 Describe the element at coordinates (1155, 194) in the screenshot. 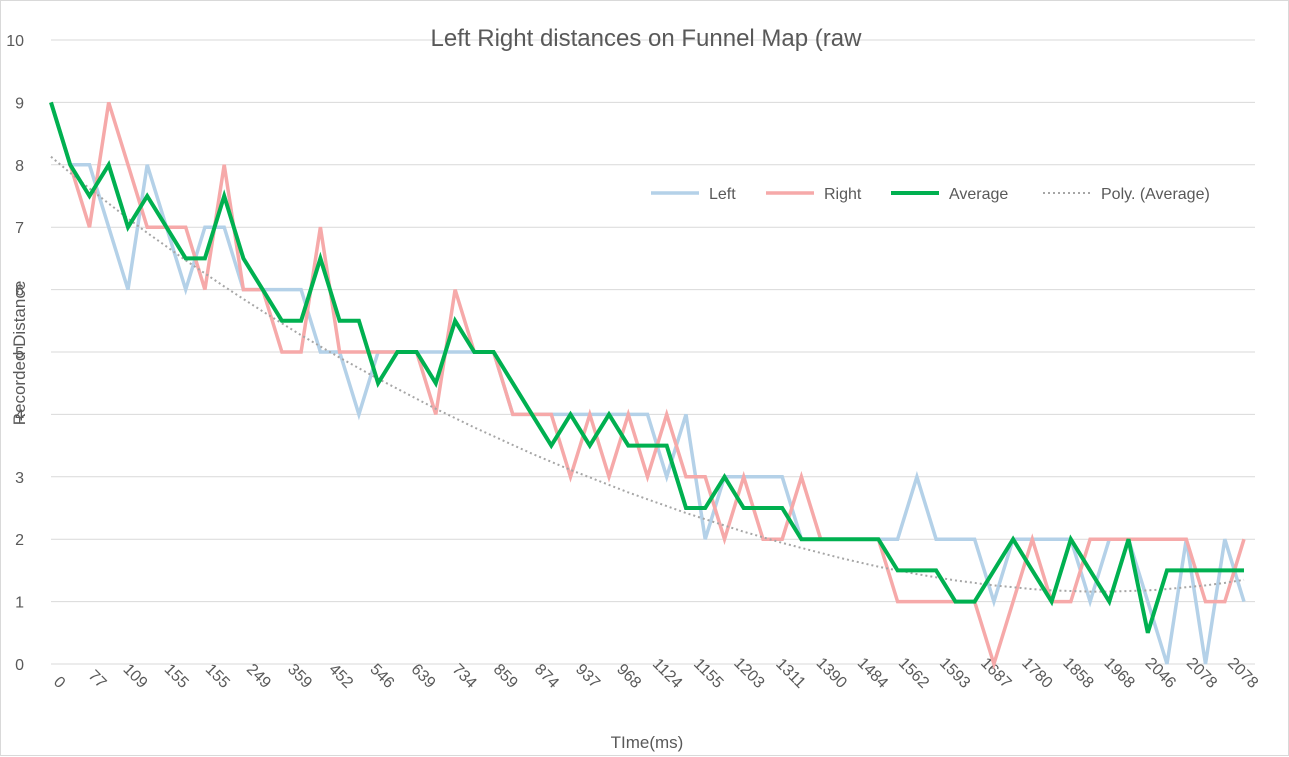

I see `legend-label: Poly. (Average)` at that location.